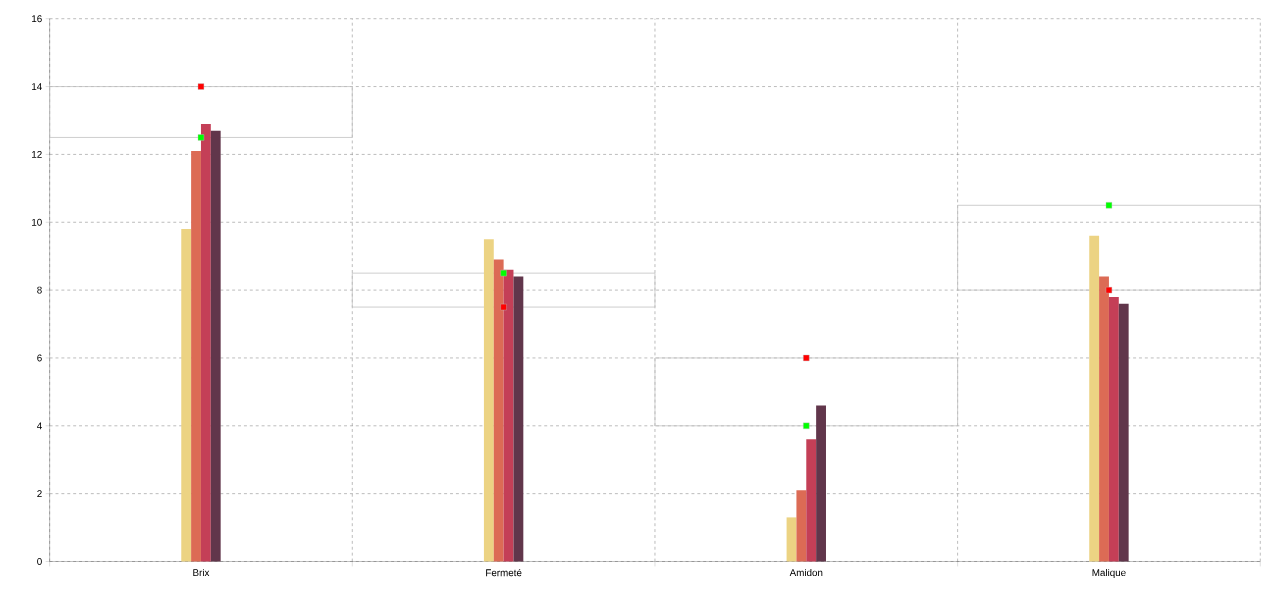  What do you see at coordinates (1109, 573) in the screenshot?
I see `x-tick-label: Malique` at bounding box center [1109, 573].